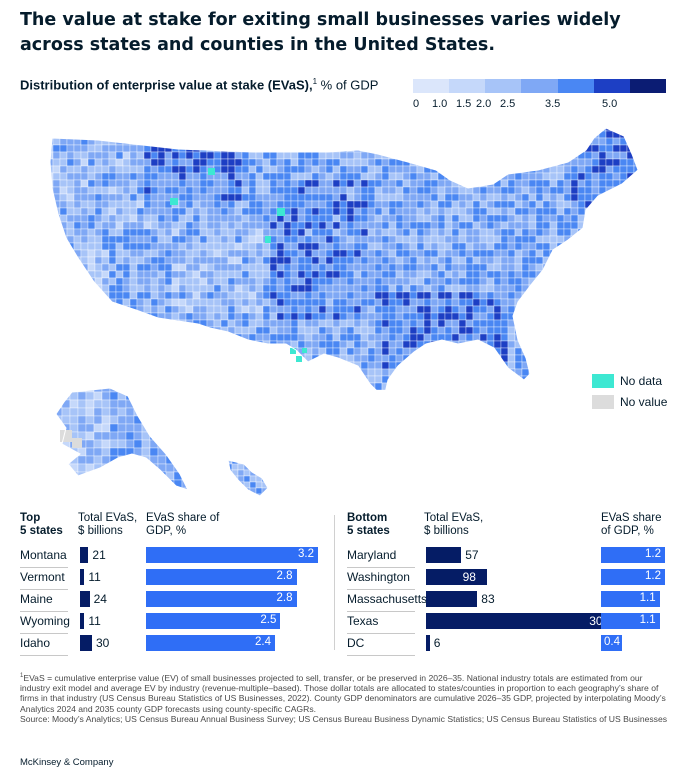 The width and height of the screenshot is (685, 778). I want to click on state-name: Maine, so click(36, 599).